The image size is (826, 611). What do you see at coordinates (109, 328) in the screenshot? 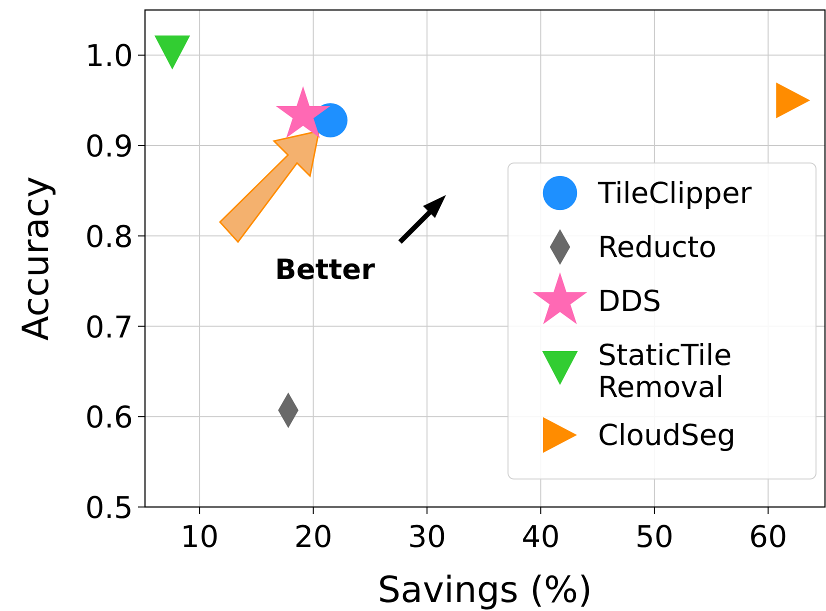
I see `y-tick-label: 0.7` at bounding box center [109, 328].